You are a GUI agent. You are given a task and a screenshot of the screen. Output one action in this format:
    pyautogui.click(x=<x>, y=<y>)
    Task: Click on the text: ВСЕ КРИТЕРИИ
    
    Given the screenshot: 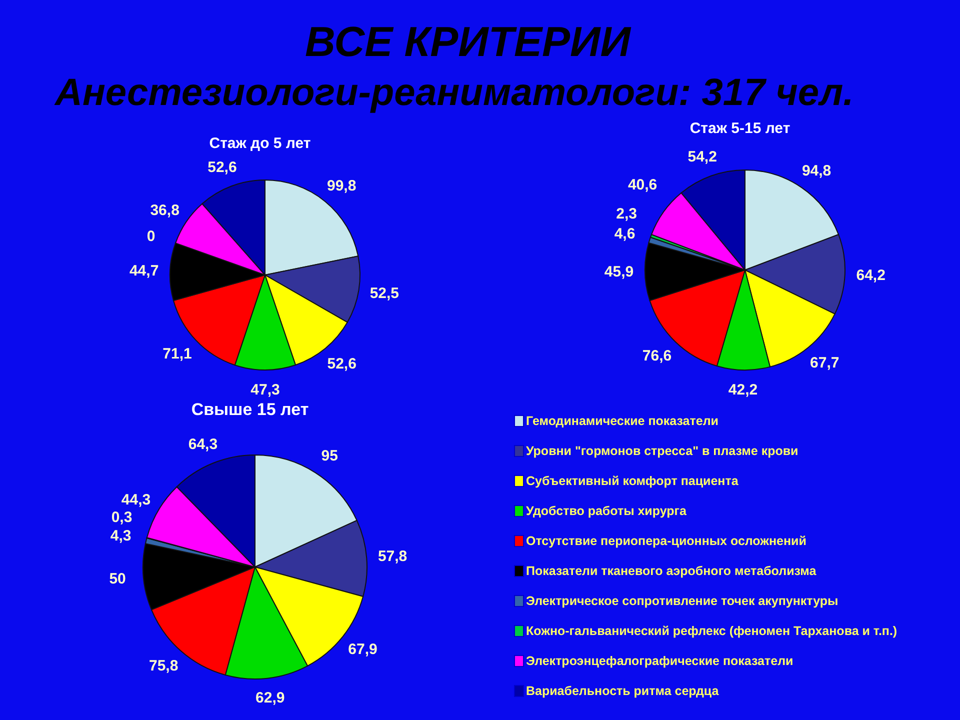 What is the action you would take?
    pyautogui.click(x=467, y=42)
    